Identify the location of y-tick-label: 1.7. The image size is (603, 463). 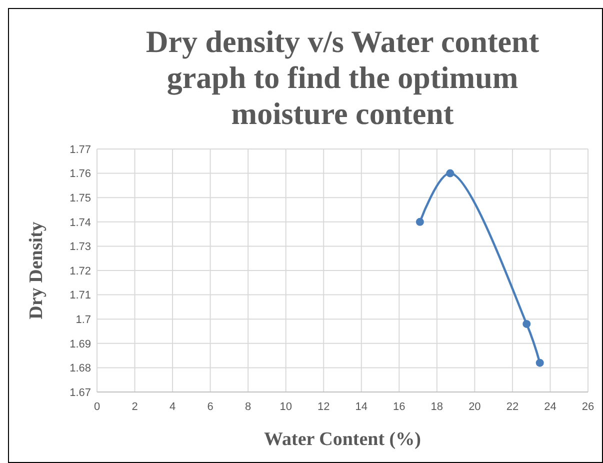
(83, 320).